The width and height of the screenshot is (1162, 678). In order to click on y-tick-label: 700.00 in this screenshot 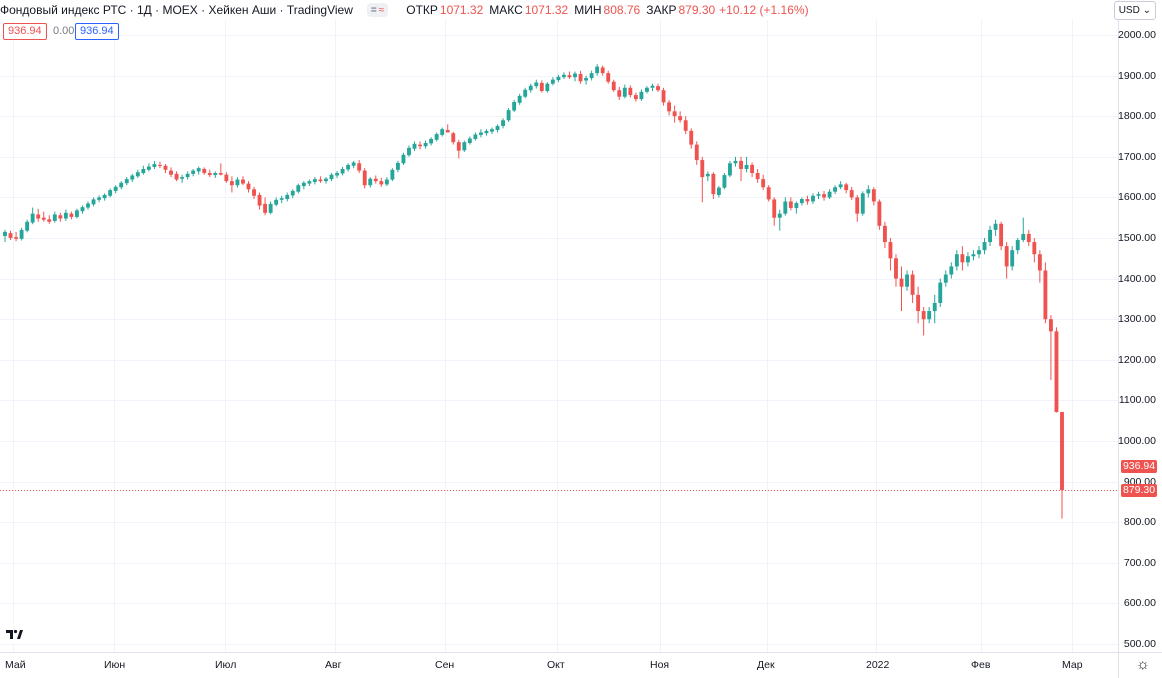, I will do `click(1139, 562)`.